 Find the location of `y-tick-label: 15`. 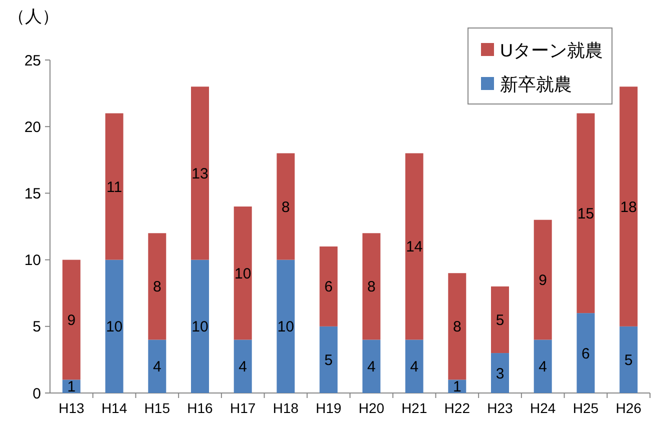

y-tick-label: 15 is located at coordinates (32, 193).